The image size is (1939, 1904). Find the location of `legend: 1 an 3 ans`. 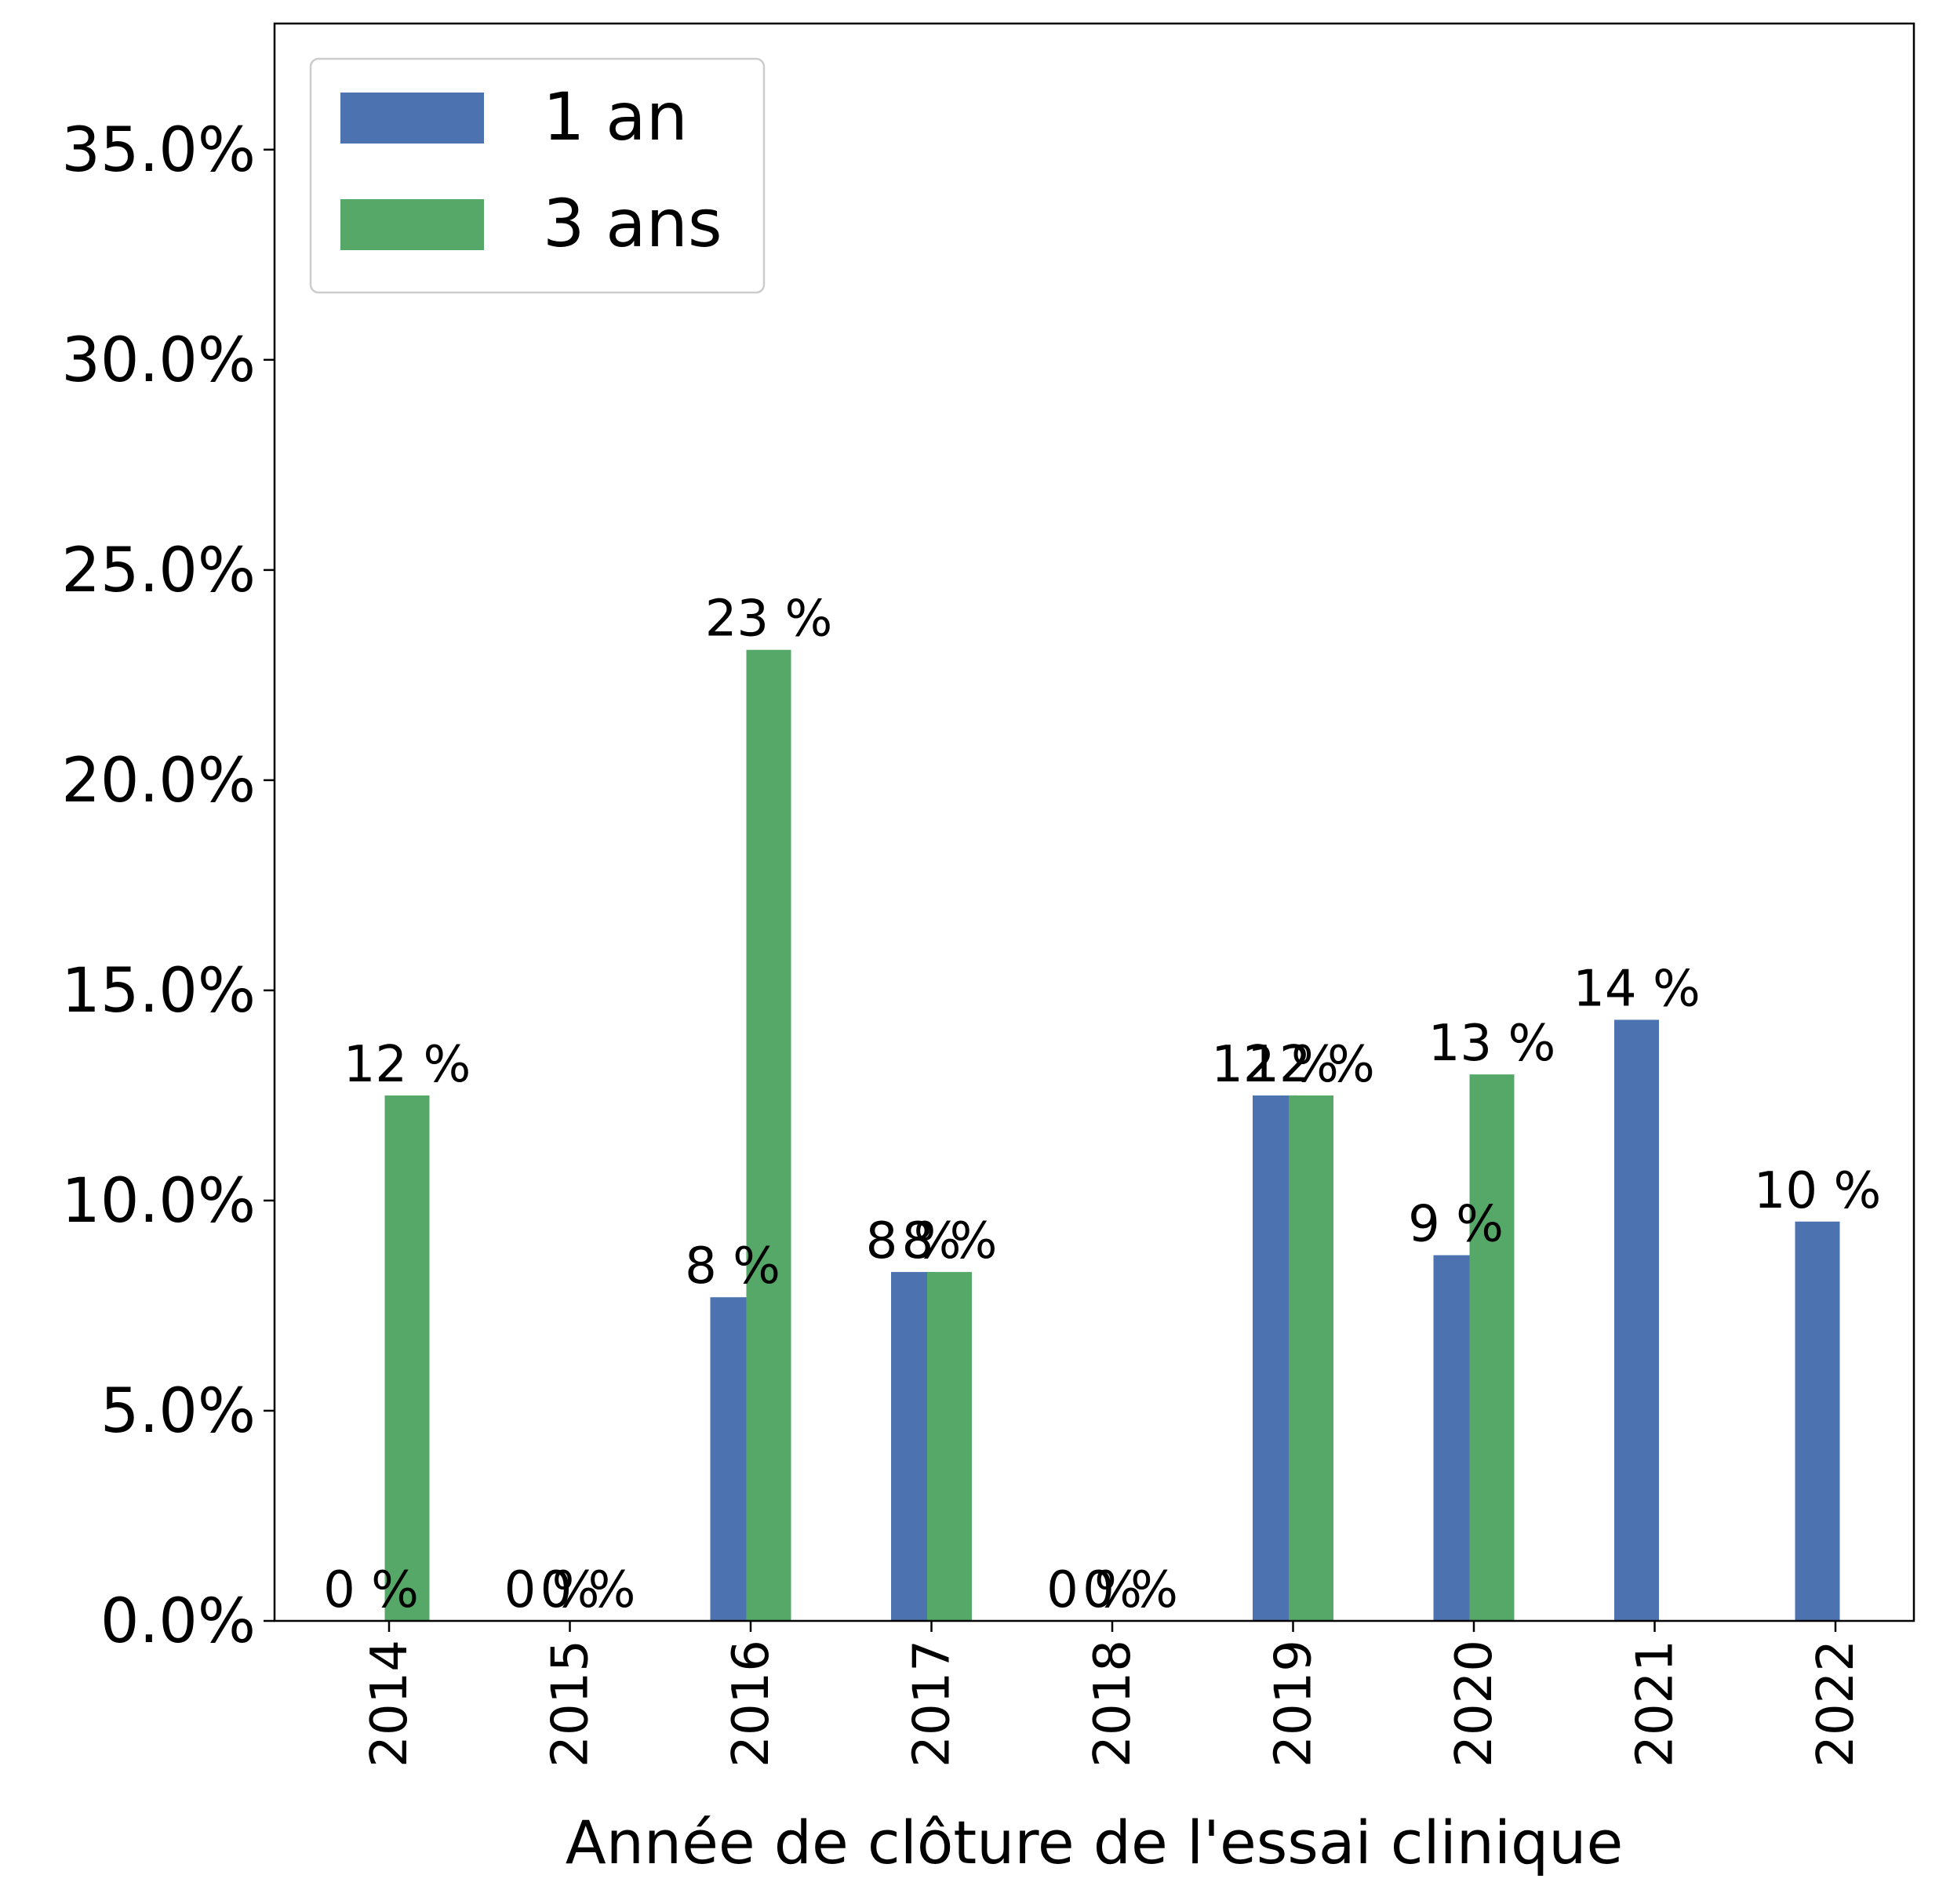

legend: 1 an 3 ans is located at coordinates (537, 175).